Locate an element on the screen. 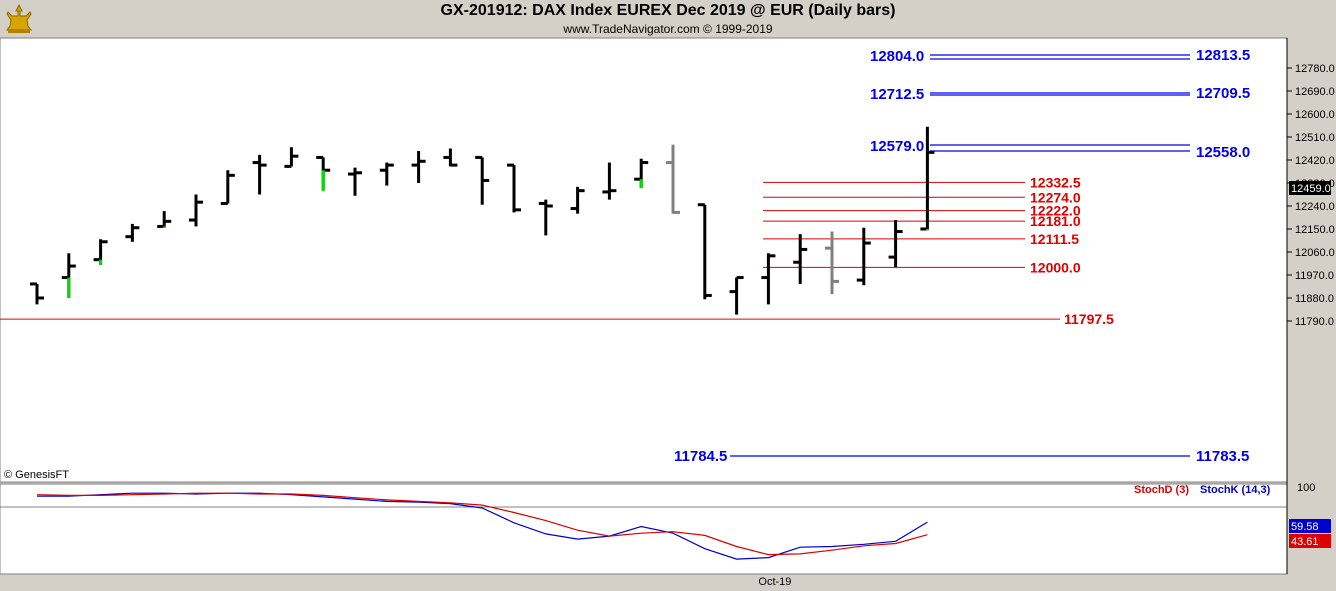 Image resolution: width=1336 pixels, height=591 pixels. stochd-line is located at coordinates (482, 524).